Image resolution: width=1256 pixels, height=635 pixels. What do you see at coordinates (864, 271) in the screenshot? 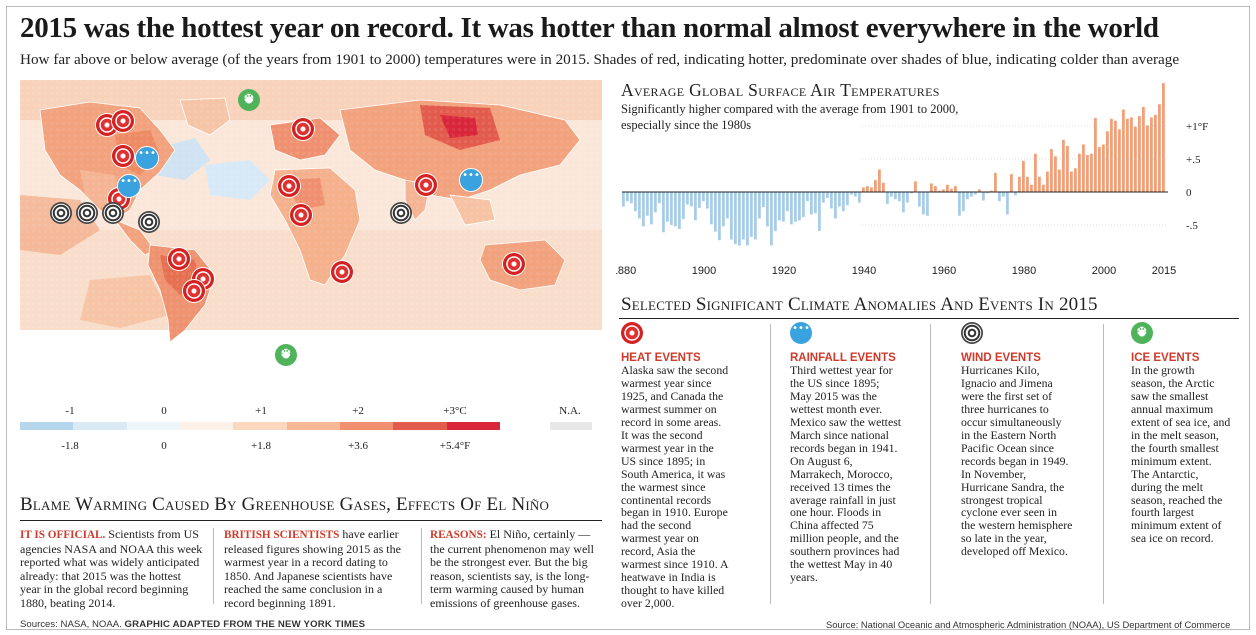
I see `x-tick-label: 1940` at bounding box center [864, 271].